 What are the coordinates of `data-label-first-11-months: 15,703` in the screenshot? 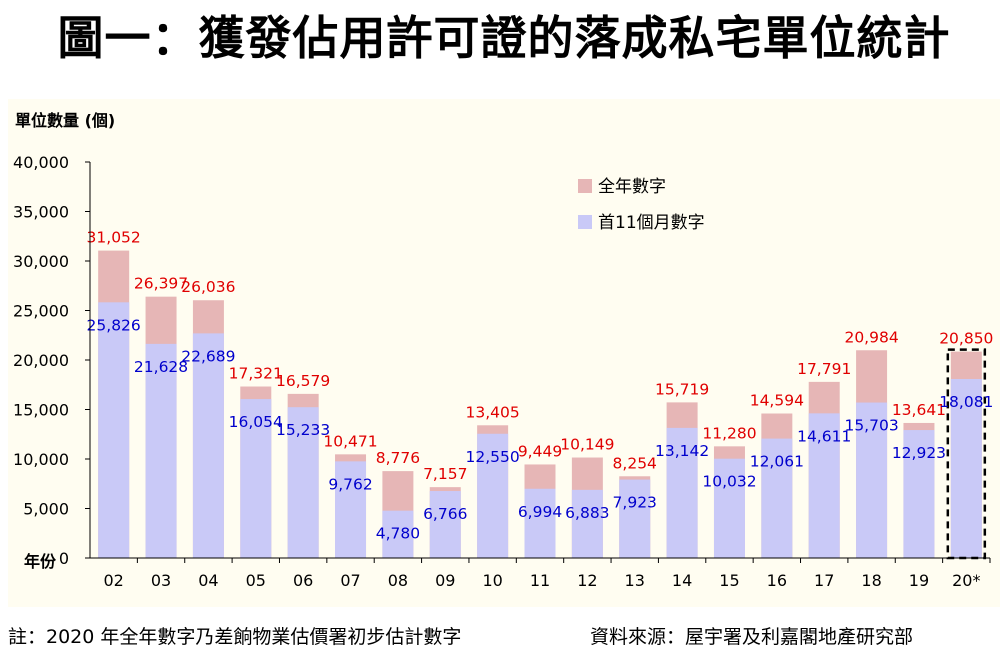 It's located at (871, 426).